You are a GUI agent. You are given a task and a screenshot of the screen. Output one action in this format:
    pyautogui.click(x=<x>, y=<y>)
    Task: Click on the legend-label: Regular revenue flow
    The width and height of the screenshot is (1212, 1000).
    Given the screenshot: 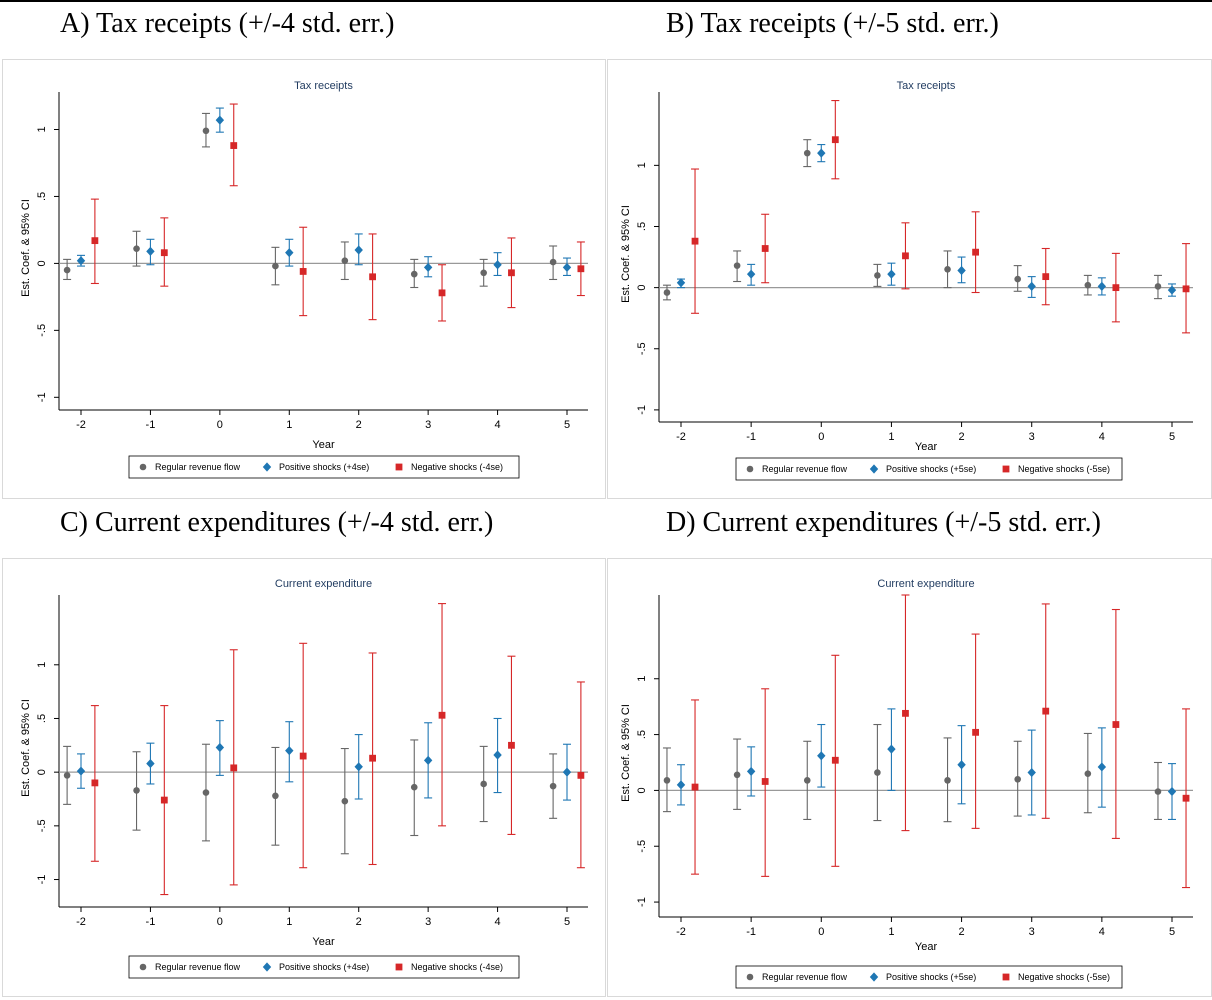 What is the action you would take?
    pyautogui.click(x=805, y=977)
    